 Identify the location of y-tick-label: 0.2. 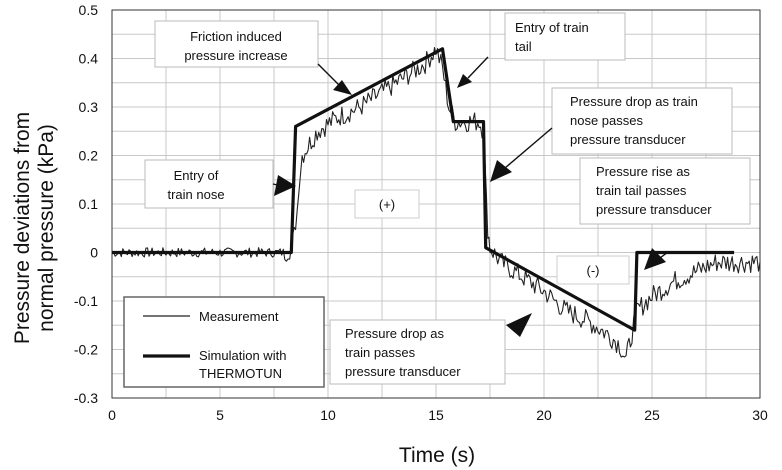
(89, 156).